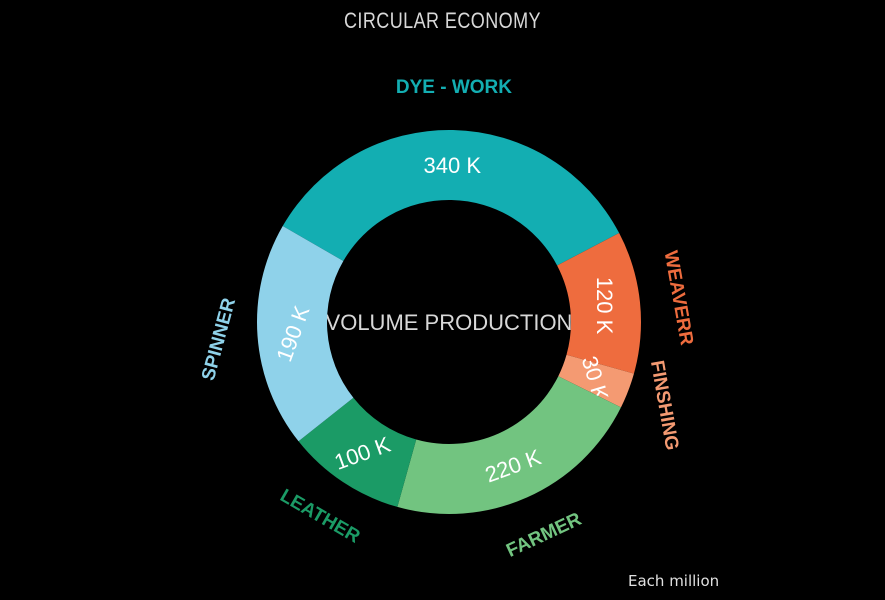 The image size is (885, 600). Describe the element at coordinates (219, 339) in the screenshot. I see `category-label: SPINNER` at that location.